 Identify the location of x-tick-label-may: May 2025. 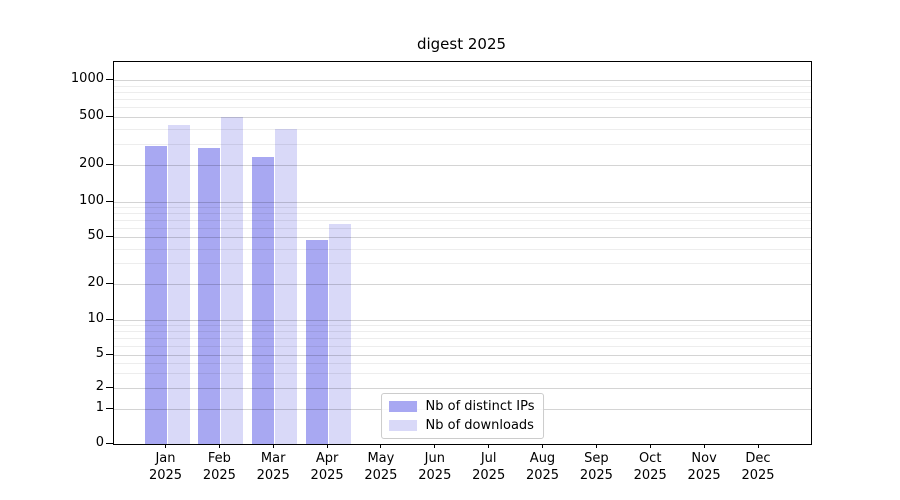
(381, 467).